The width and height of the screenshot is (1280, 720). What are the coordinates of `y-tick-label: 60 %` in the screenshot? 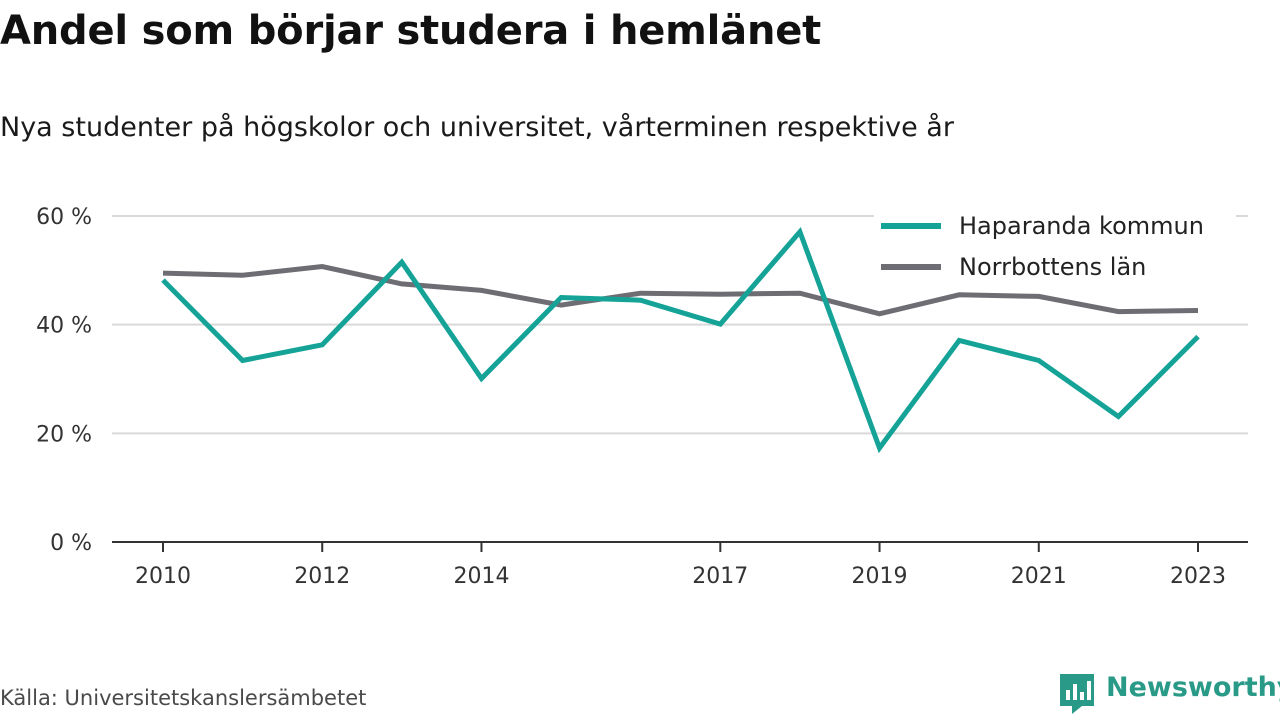 It's located at (64, 217).